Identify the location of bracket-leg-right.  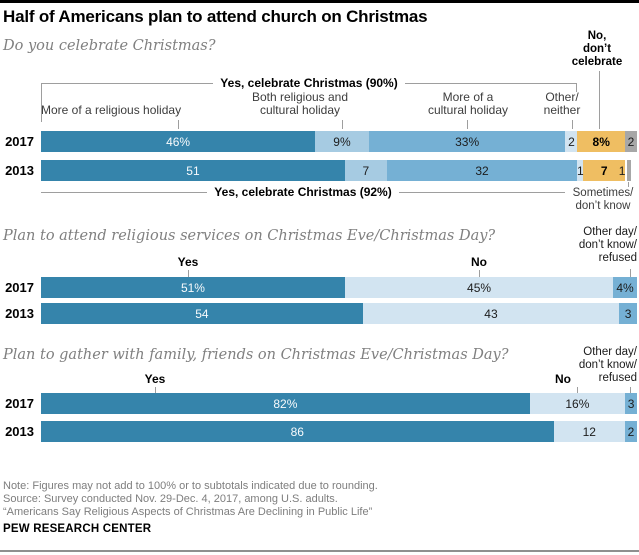
(576, 87).